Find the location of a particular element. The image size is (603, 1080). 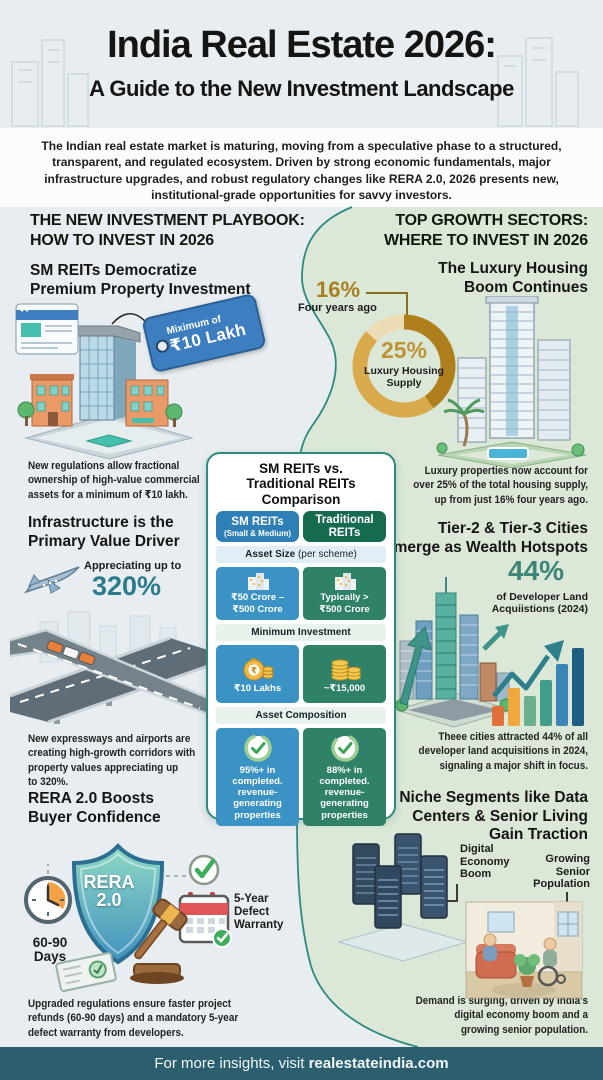

plant-icon is located at coordinates (527, 981).